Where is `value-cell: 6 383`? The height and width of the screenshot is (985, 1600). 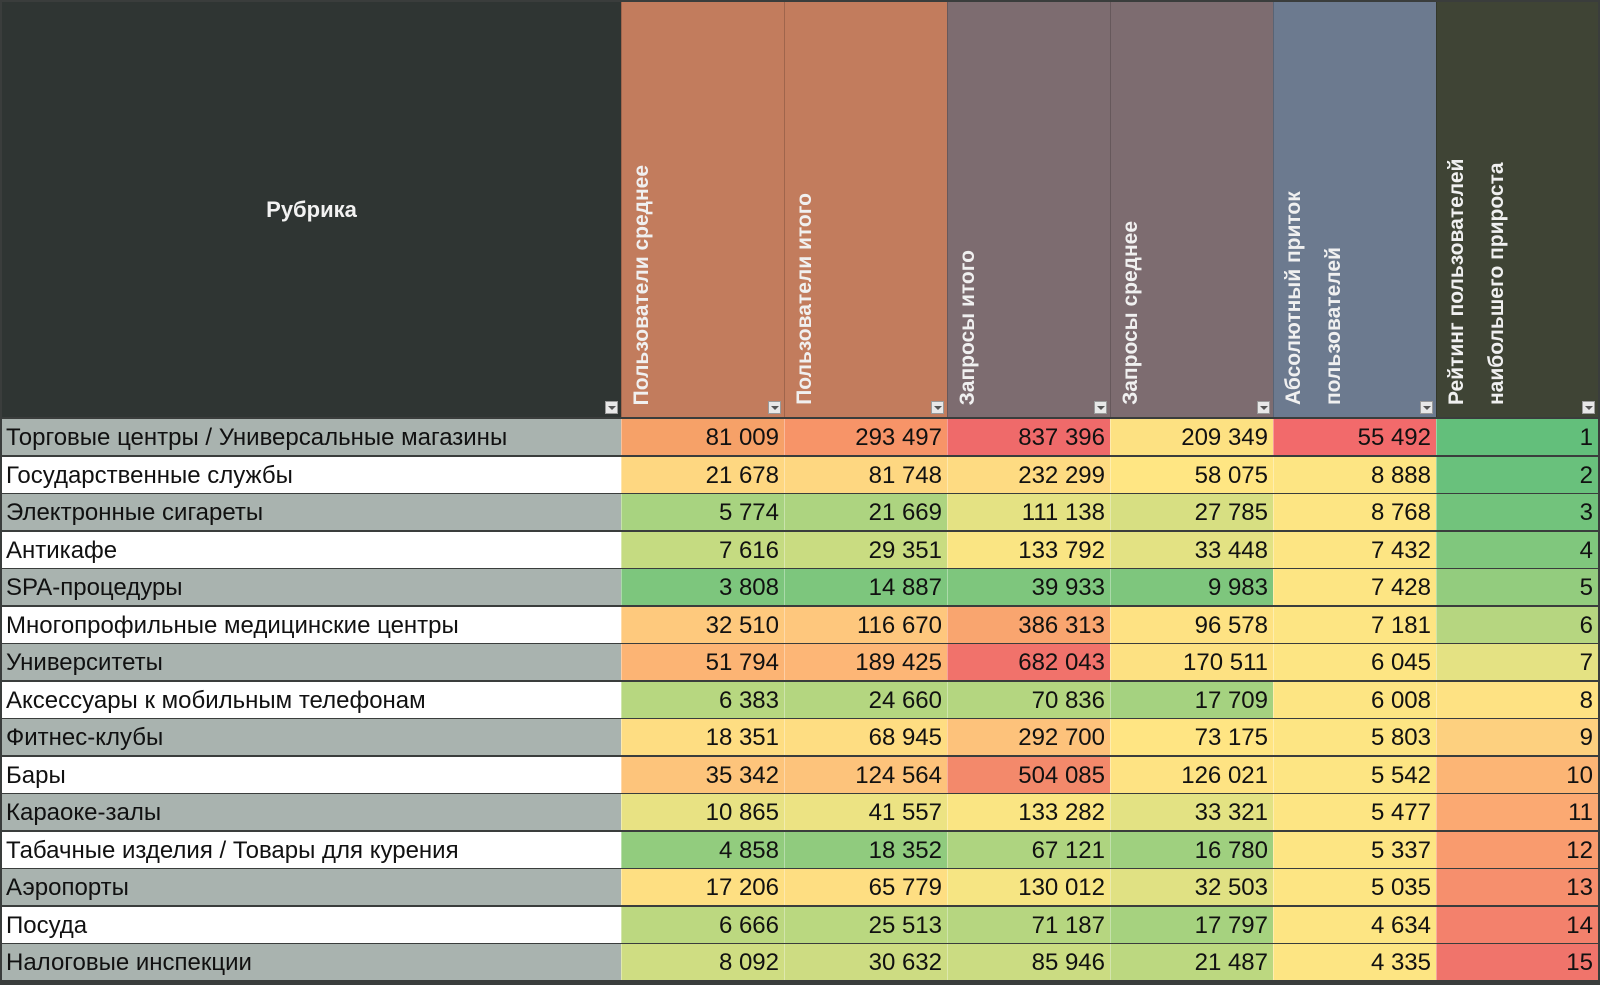 value-cell: 6 383 is located at coordinates (702, 699).